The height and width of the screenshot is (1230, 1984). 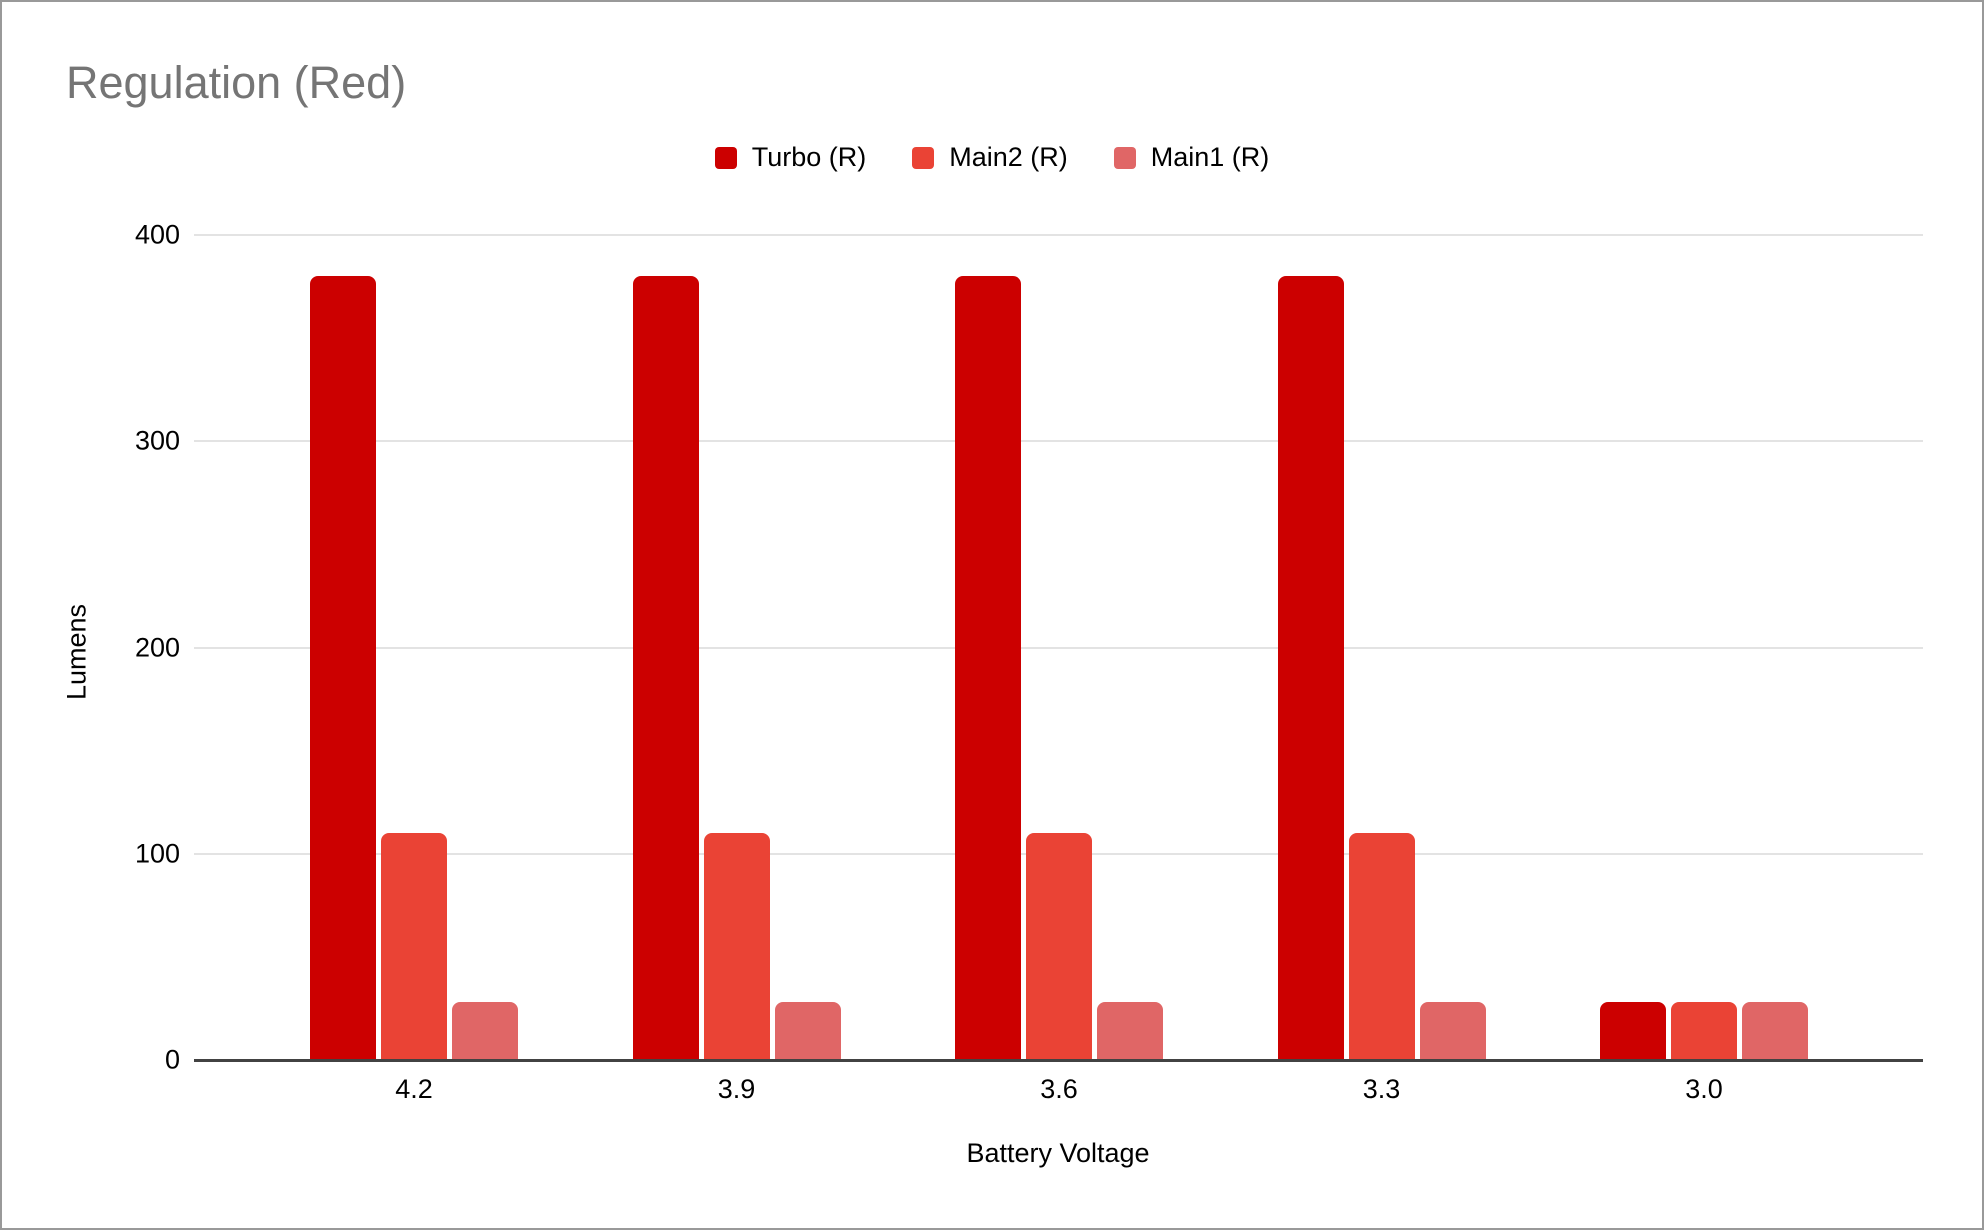 What do you see at coordinates (1704, 1031) in the screenshot?
I see `bar-main2-r--3.0` at bounding box center [1704, 1031].